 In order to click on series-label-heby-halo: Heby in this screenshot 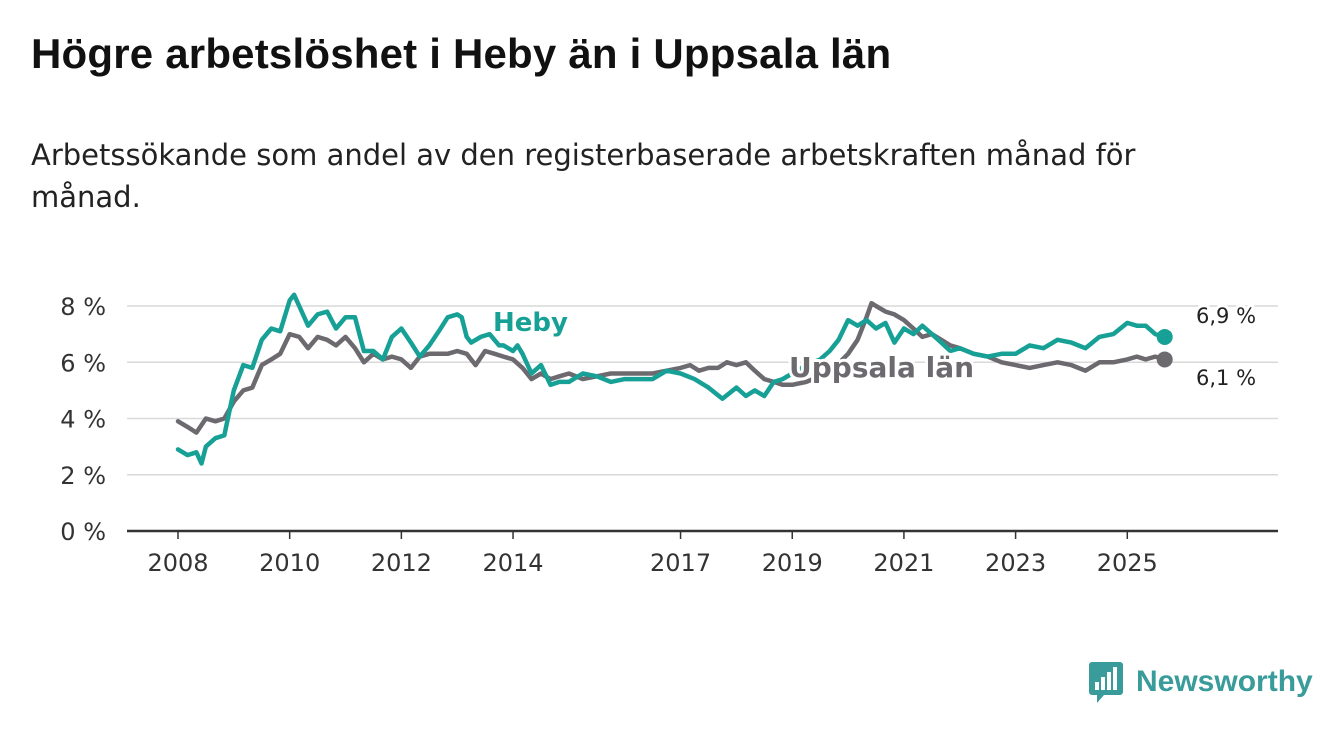, I will do `click(530, 323)`.